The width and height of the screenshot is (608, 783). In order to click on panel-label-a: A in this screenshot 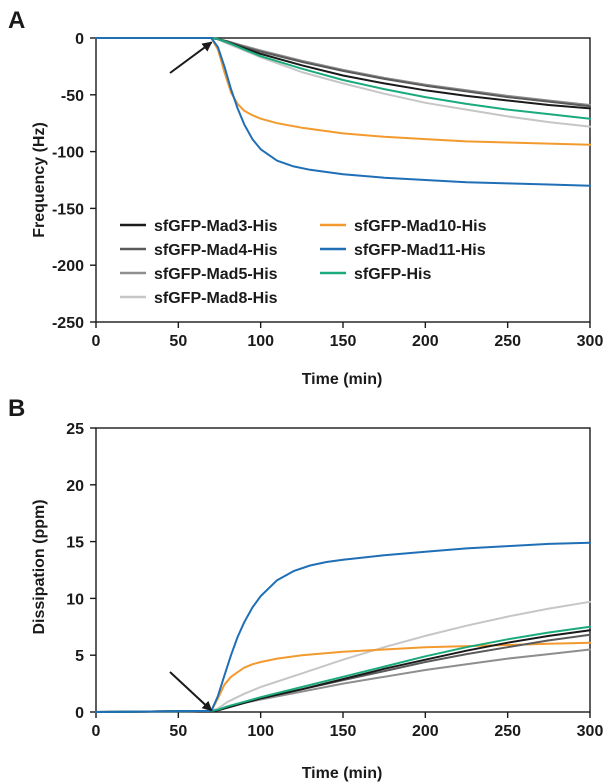, I will do `click(16, 20)`.